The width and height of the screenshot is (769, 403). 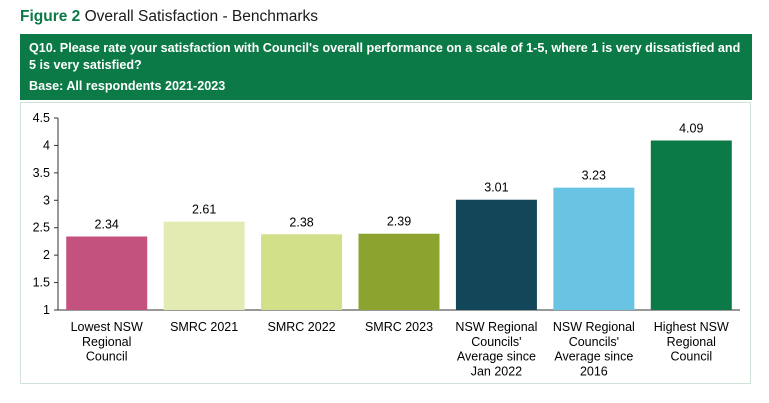 What do you see at coordinates (496, 371) in the screenshot?
I see `category-label-line: Jan 2022` at bounding box center [496, 371].